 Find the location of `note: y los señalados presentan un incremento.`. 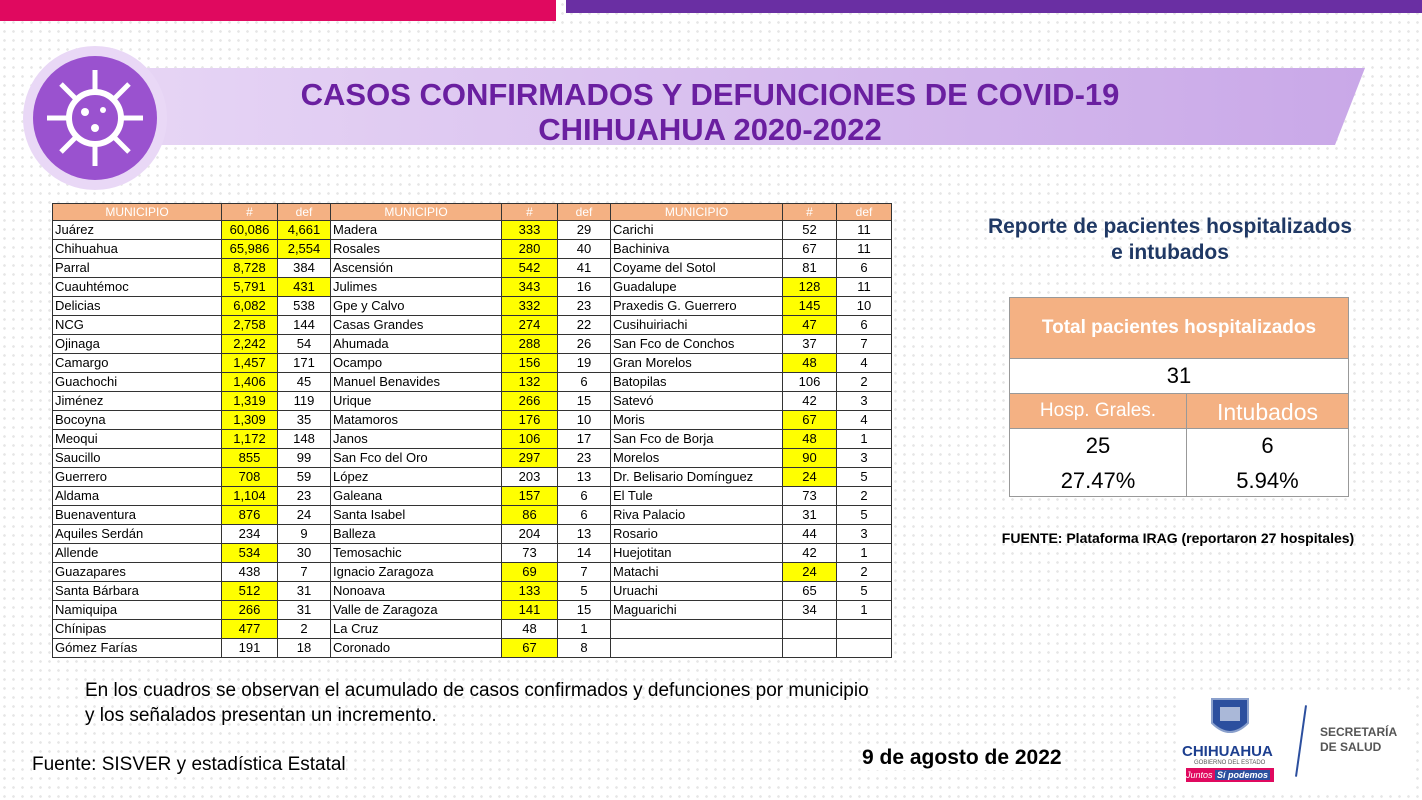

note: y los señalados presentan un incremento. is located at coordinates (261, 715).